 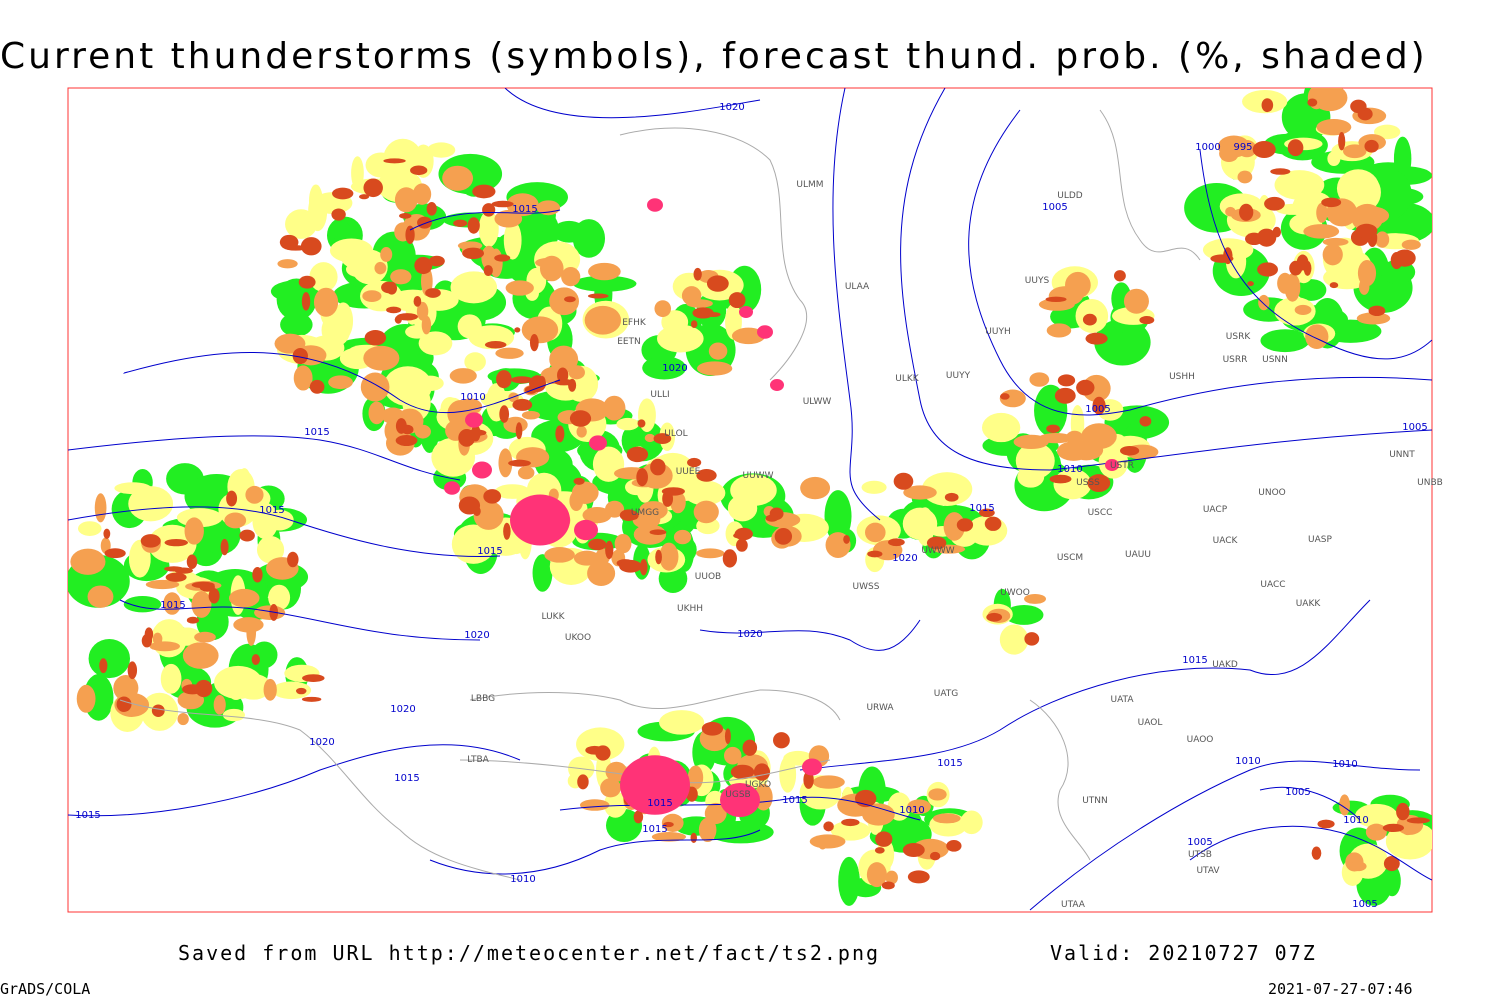 What do you see at coordinates (937, 551) in the screenshot?
I see `station-label: UWWW` at bounding box center [937, 551].